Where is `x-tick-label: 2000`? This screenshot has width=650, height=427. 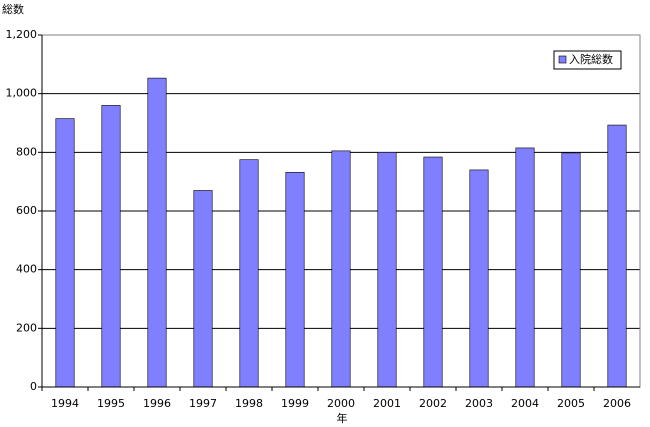 x-tick-label: 2000 is located at coordinates (341, 403).